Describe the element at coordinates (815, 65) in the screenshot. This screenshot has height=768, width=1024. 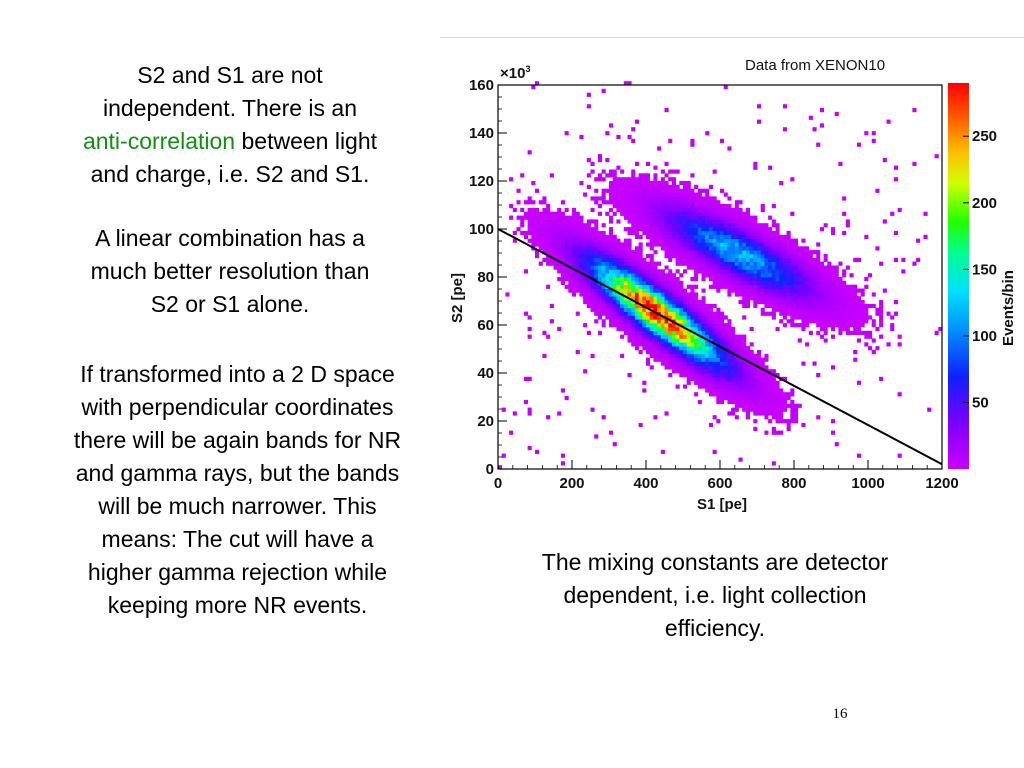
I see `source-note: Data from XENON10` at that location.